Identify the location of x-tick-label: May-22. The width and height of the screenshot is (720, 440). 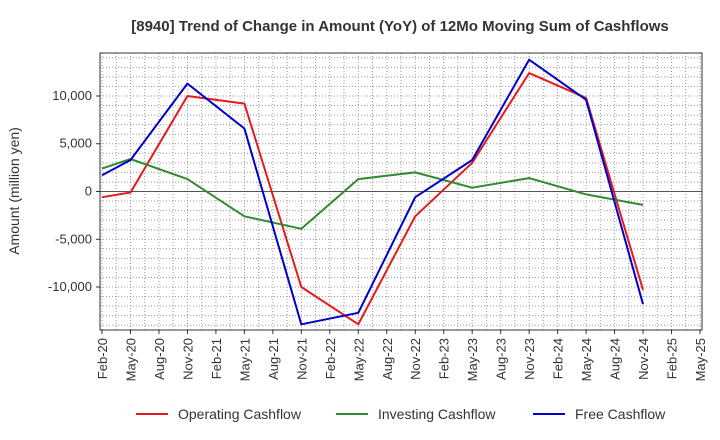
(358, 359).